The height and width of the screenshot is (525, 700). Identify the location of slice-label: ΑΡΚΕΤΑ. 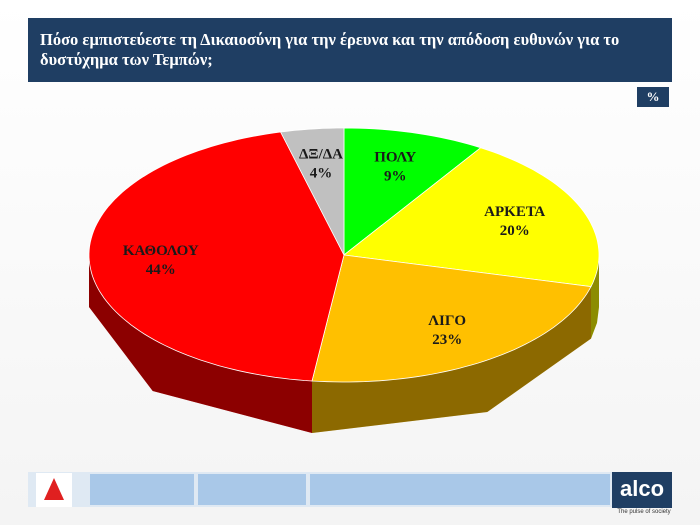
(514, 212).